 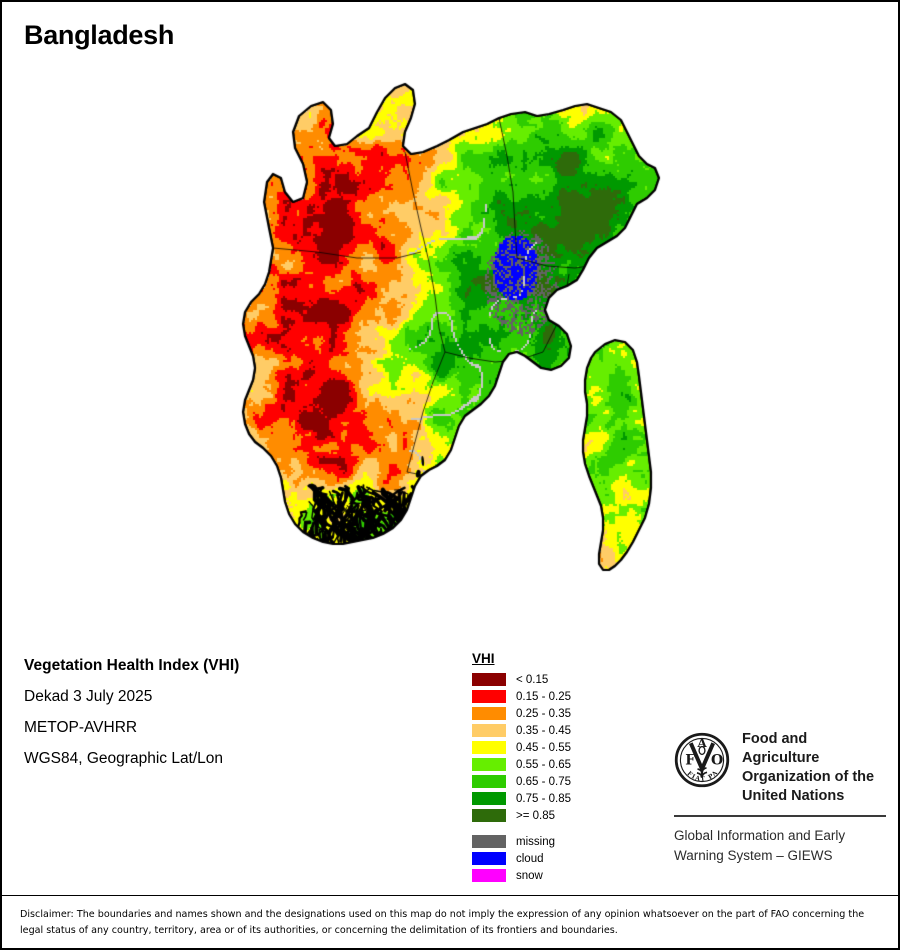 I want to click on legend-special-0: missing, so click(x=521, y=841).